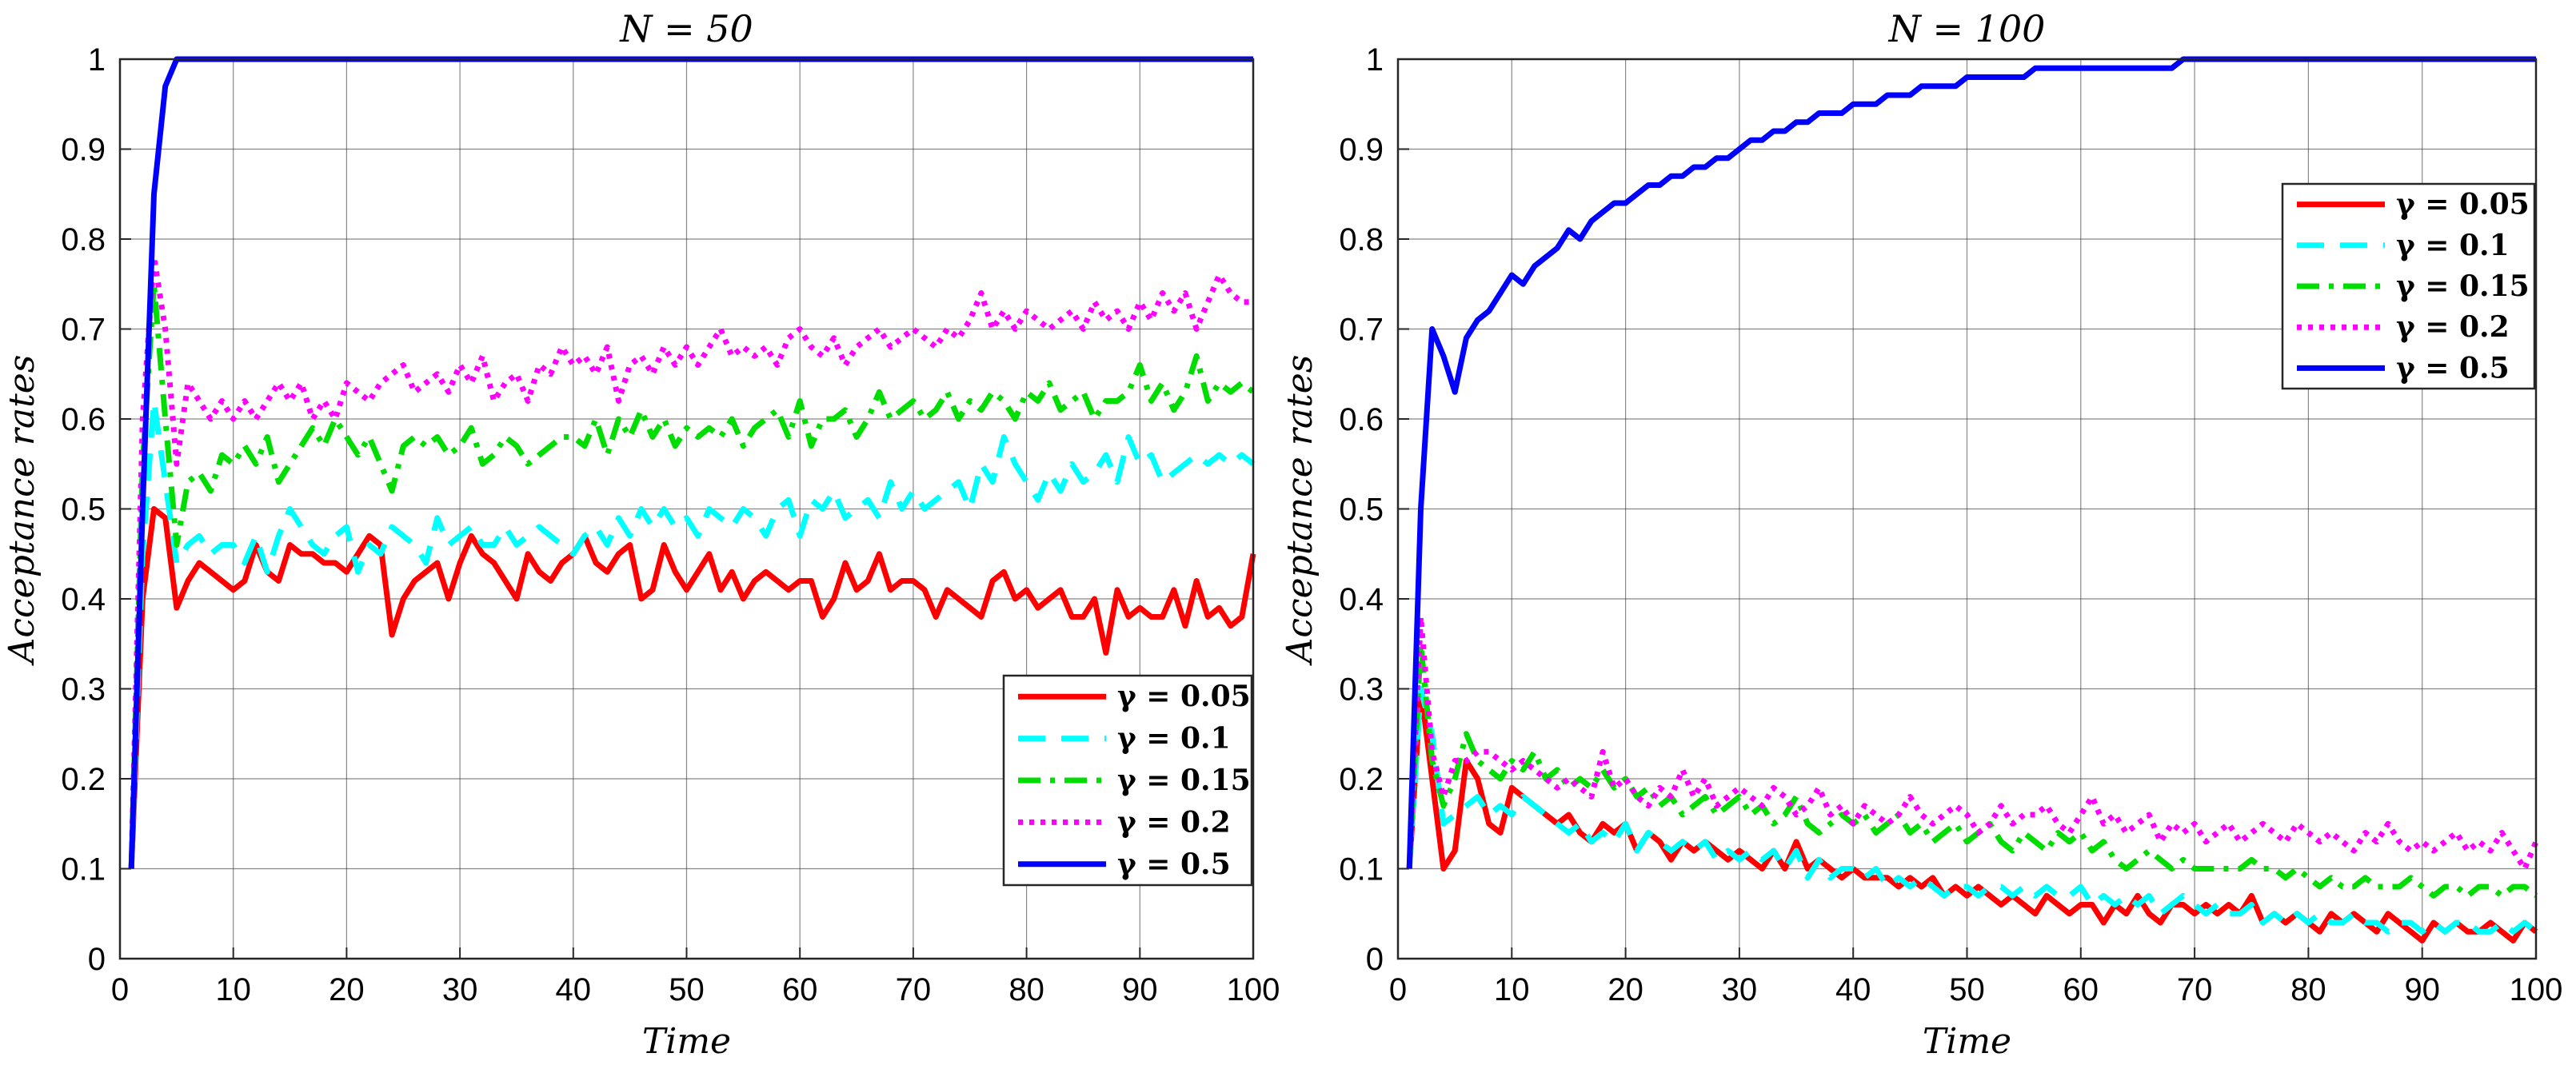  What do you see at coordinates (1967, 28) in the screenshot?
I see `chart-title: N = 100` at bounding box center [1967, 28].